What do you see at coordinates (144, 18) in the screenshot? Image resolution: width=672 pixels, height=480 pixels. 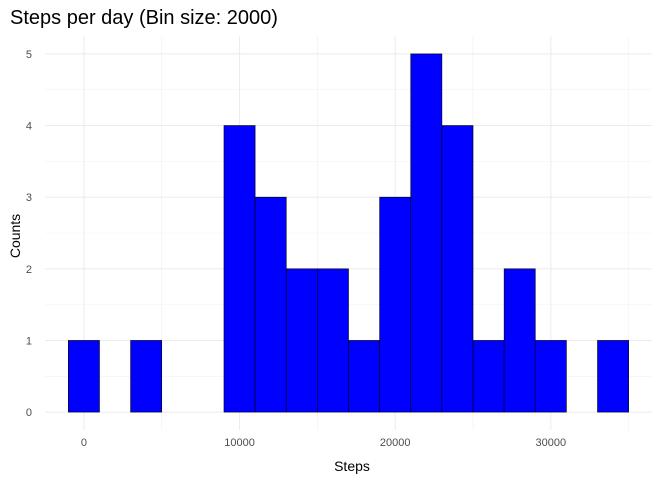 I see `chart-title: Steps per day (Bin size: 2000)` at bounding box center [144, 18].